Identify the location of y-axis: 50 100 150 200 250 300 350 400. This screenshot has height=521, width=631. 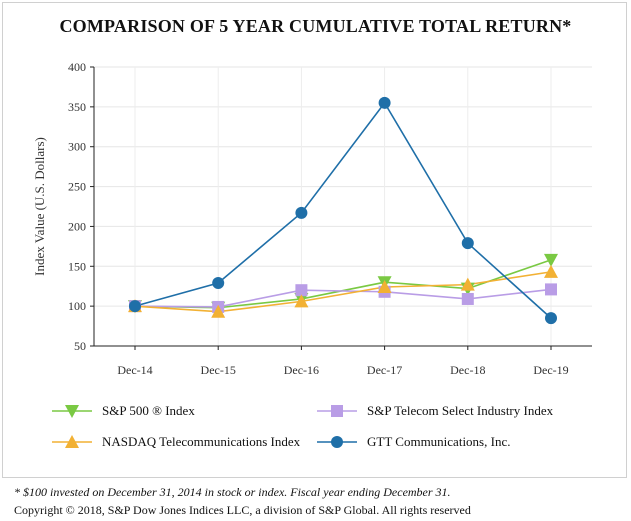
(81, 206).